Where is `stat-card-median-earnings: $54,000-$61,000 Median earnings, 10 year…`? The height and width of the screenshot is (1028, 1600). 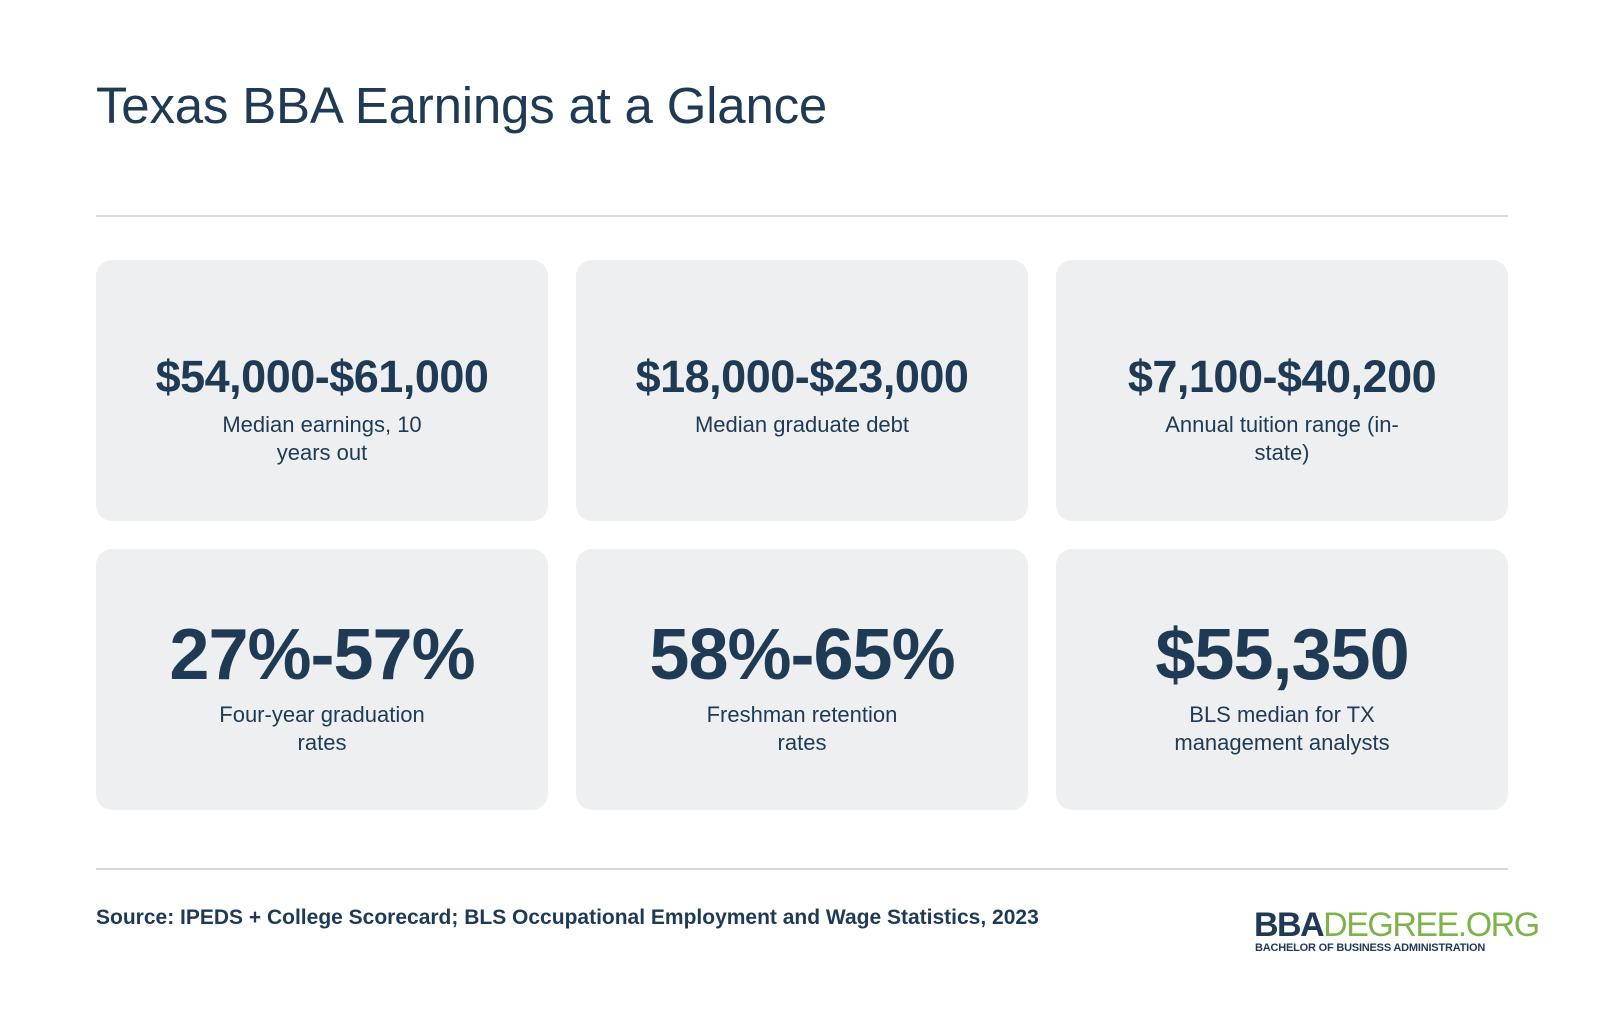
stat-card-median-earnings: $54,000-$61,000 Median earnings, 10 year… is located at coordinates (322, 390).